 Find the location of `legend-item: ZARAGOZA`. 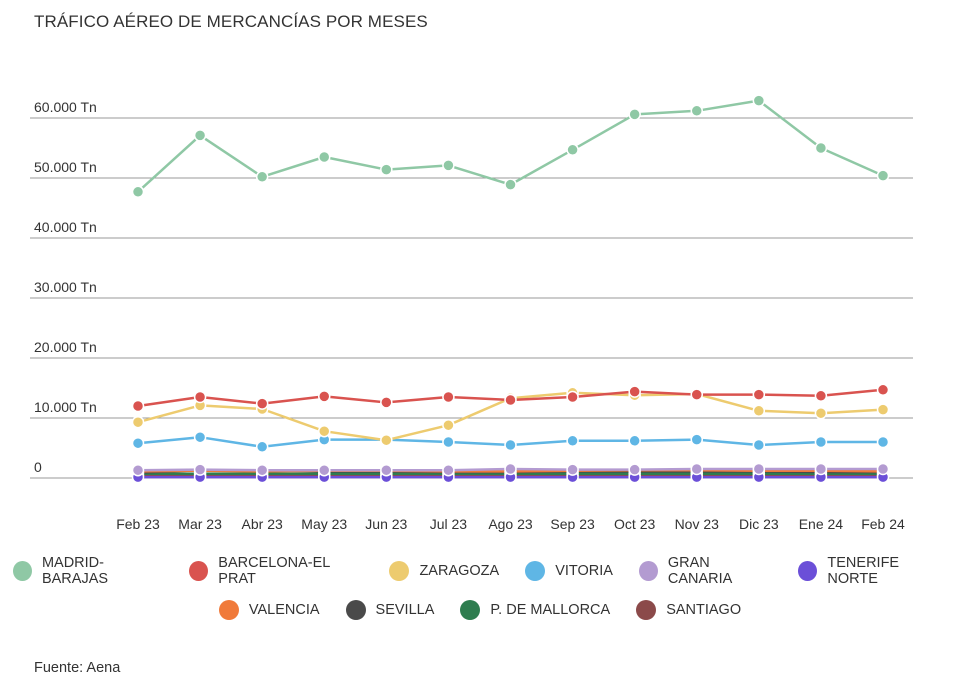

legend-item: ZARAGOZA is located at coordinates (444, 571).